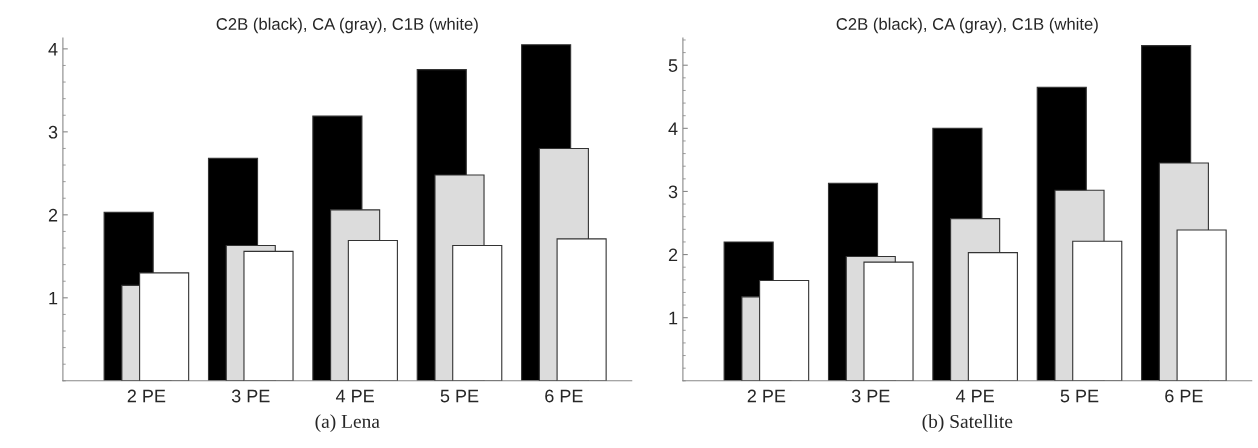 Image resolution: width=1258 pixels, height=448 pixels. I want to click on x-axis-title: (b) Satellite, so click(967, 423).